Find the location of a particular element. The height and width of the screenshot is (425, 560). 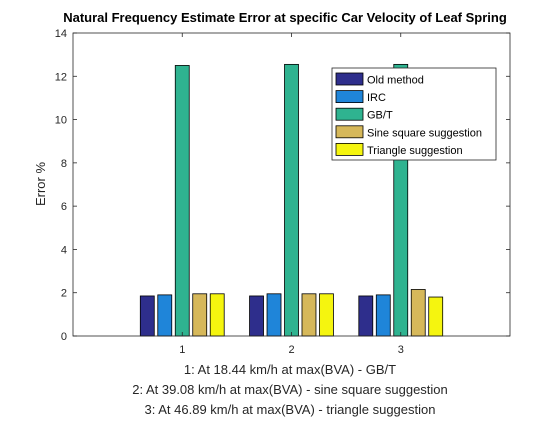

y-tick-label: 10 is located at coordinates (61, 121).